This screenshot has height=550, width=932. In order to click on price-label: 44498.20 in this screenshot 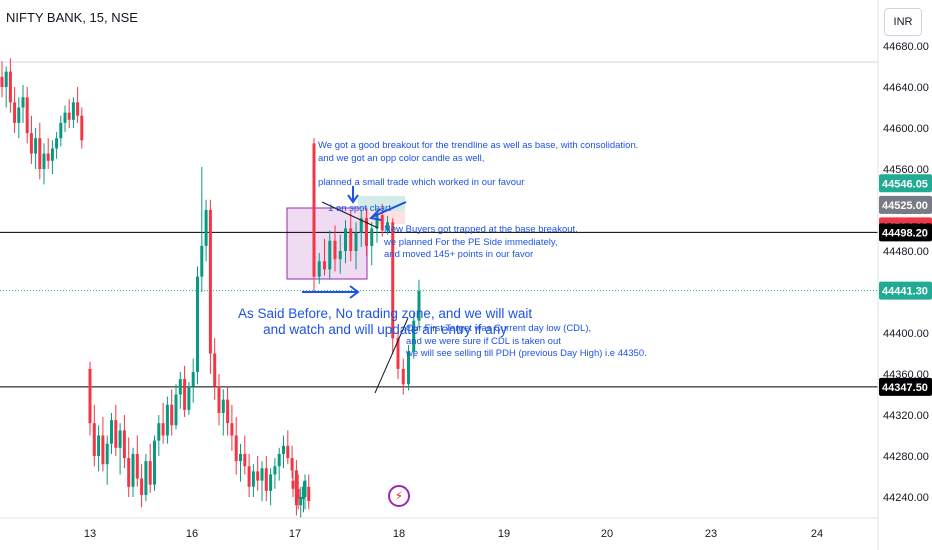, I will do `click(905, 233)`.